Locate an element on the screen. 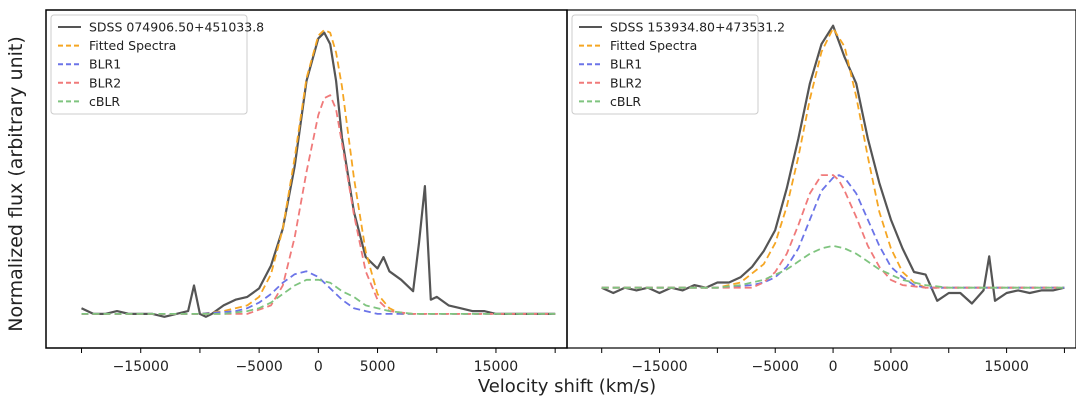  y-axis-label: Normalized flux (arbitrary unit) is located at coordinates (16, 184).